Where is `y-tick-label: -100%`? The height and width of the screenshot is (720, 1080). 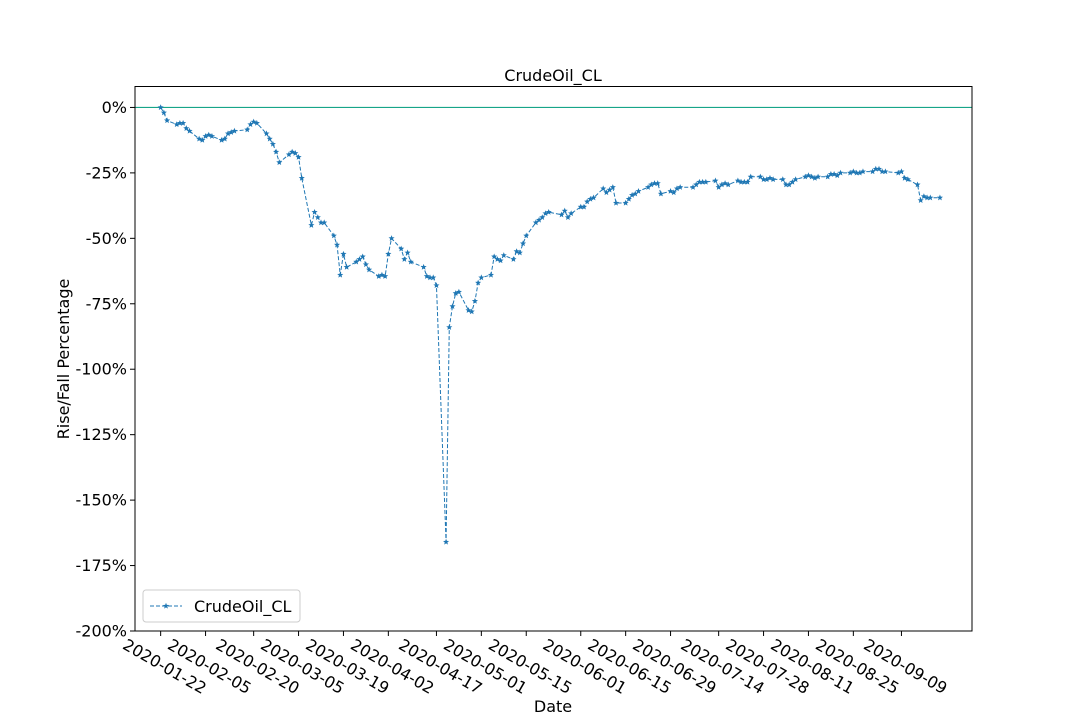
y-tick-label: -100% is located at coordinates (101, 369).